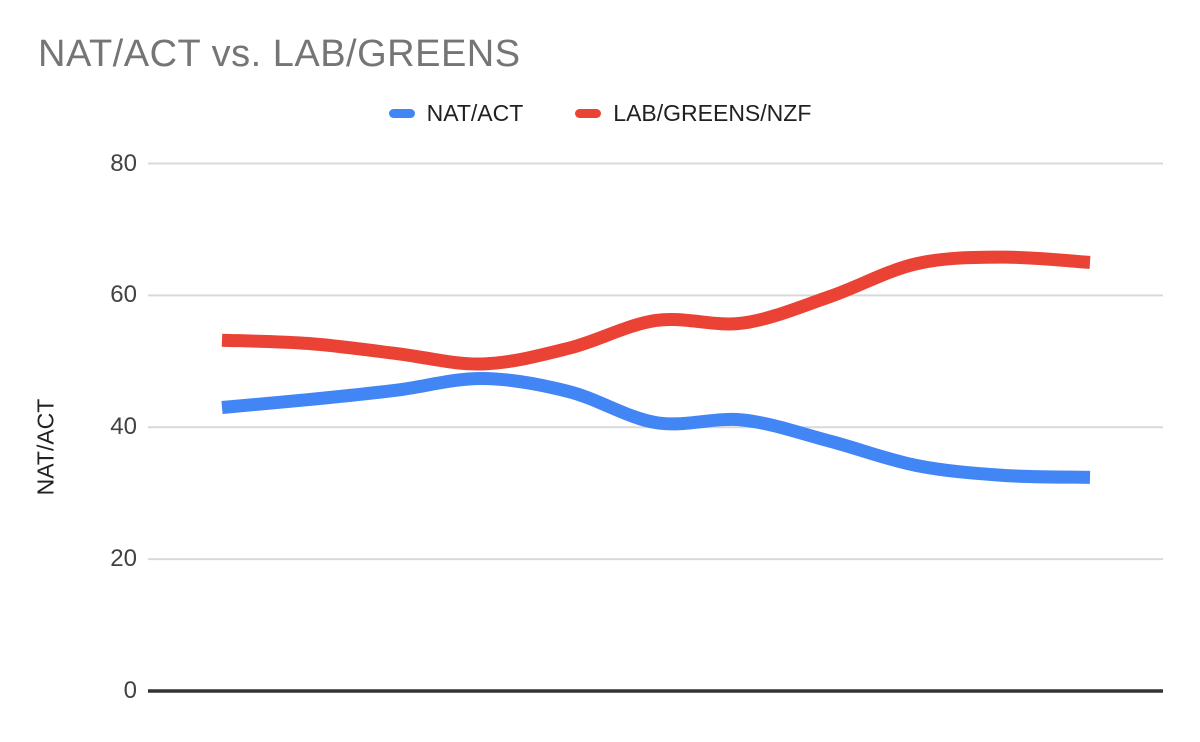 This screenshot has height=742, width=1200. What do you see at coordinates (656, 310) in the screenshot?
I see `series-line-lab-greens-nzf` at bounding box center [656, 310].